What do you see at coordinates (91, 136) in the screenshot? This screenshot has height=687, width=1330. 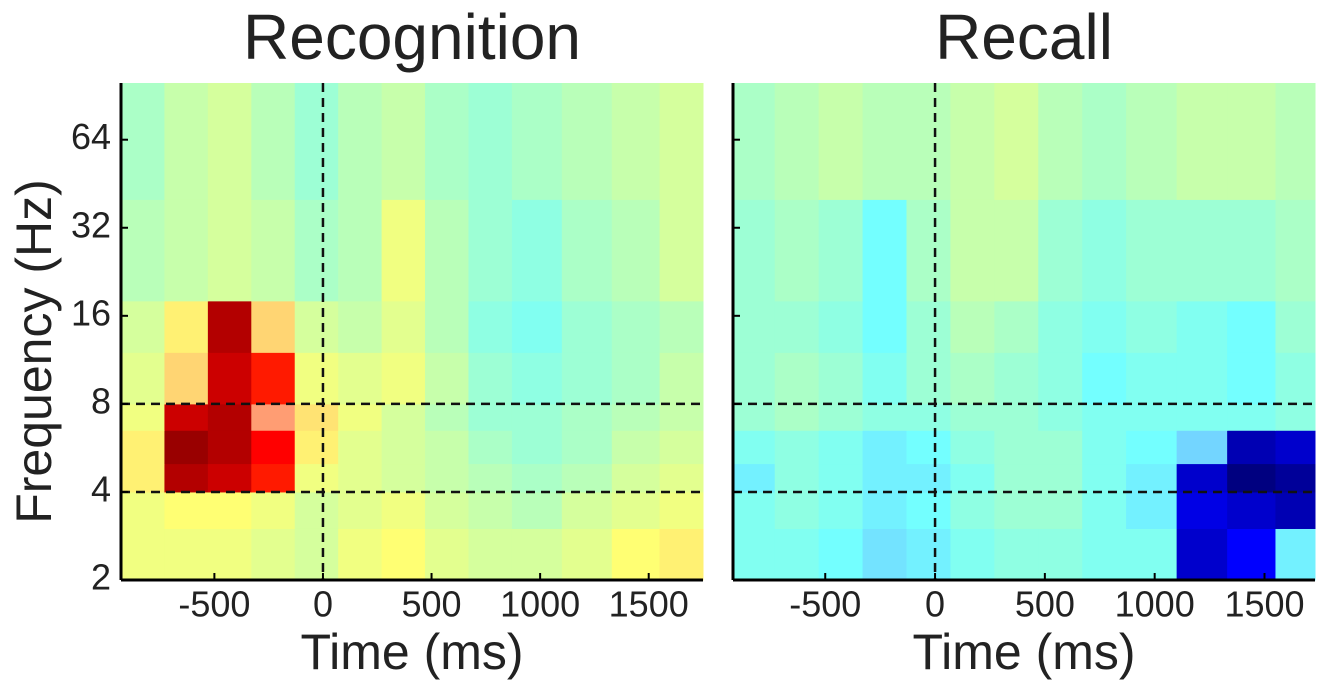 I see `y-tick-label: 64` at bounding box center [91, 136].